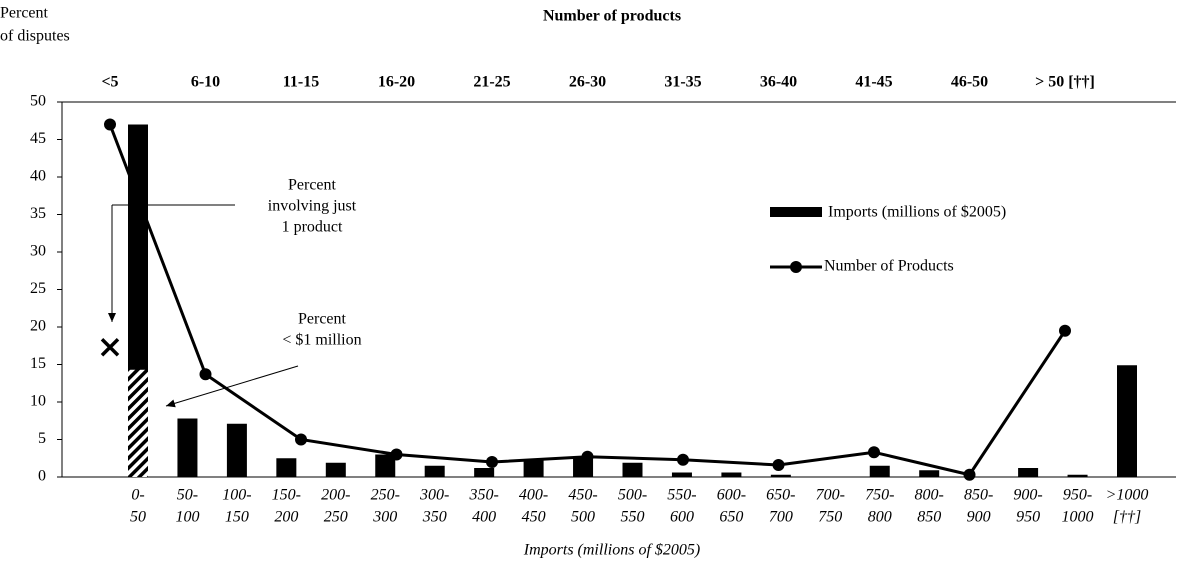 The image size is (1196, 567). What do you see at coordinates (24, 13) in the screenshot?
I see `y-axis-title: Percent` at bounding box center [24, 13].